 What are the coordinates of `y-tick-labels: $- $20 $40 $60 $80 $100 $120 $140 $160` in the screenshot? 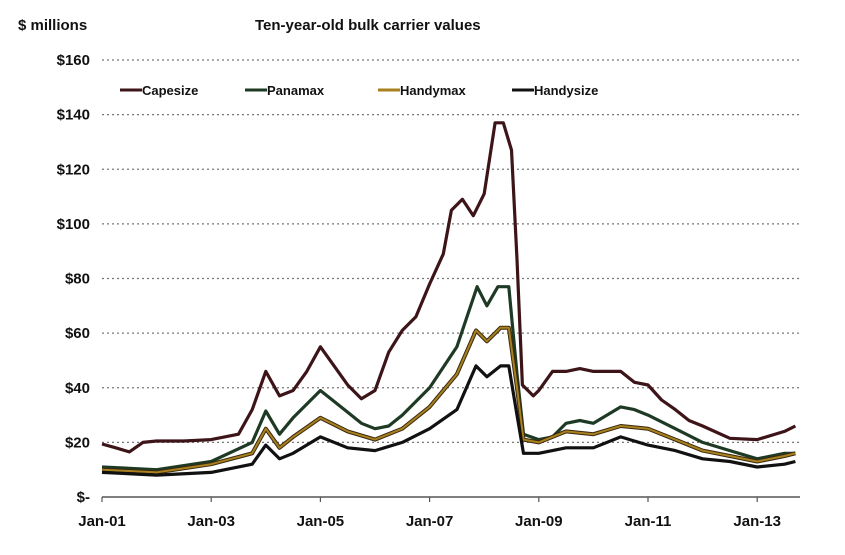 It's located at (73, 279).